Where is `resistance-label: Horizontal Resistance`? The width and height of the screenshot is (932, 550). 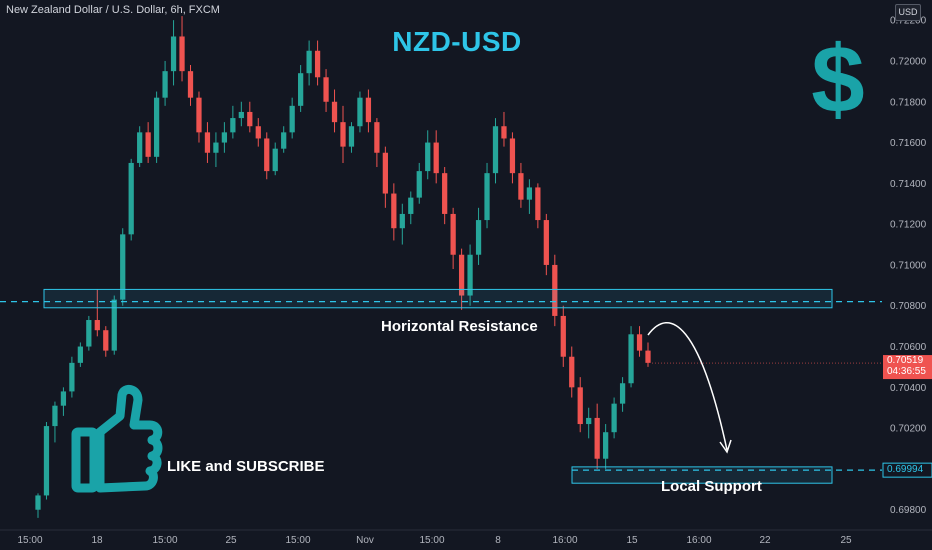 resistance-label: Horizontal Resistance is located at coordinates (459, 326).